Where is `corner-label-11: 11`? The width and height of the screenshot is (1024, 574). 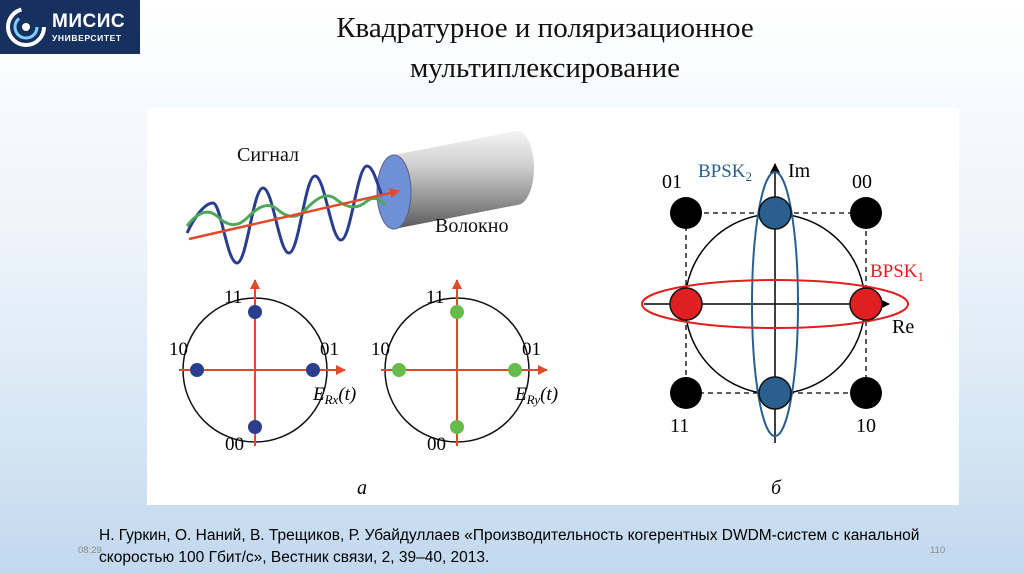
corner-label-11: 11 is located at coordinates (679, 426).